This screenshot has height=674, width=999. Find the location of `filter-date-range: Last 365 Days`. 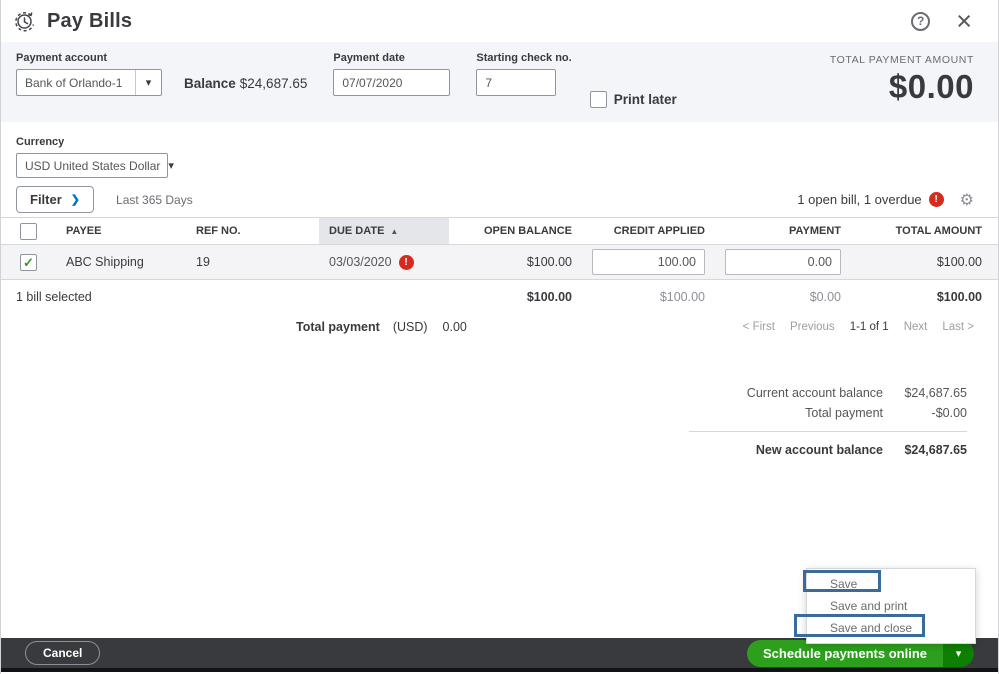

filter-date-range: Last 365 Days is located at coordinates (154, 199).